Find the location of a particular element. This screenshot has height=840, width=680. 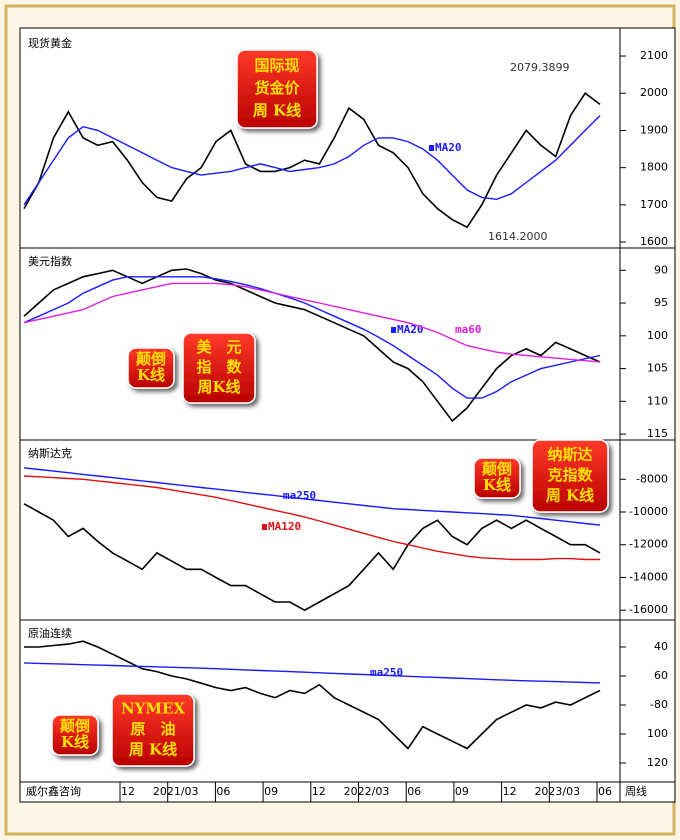

source-label: 威尔鑫咨询 is located at coordinates (53, 791).